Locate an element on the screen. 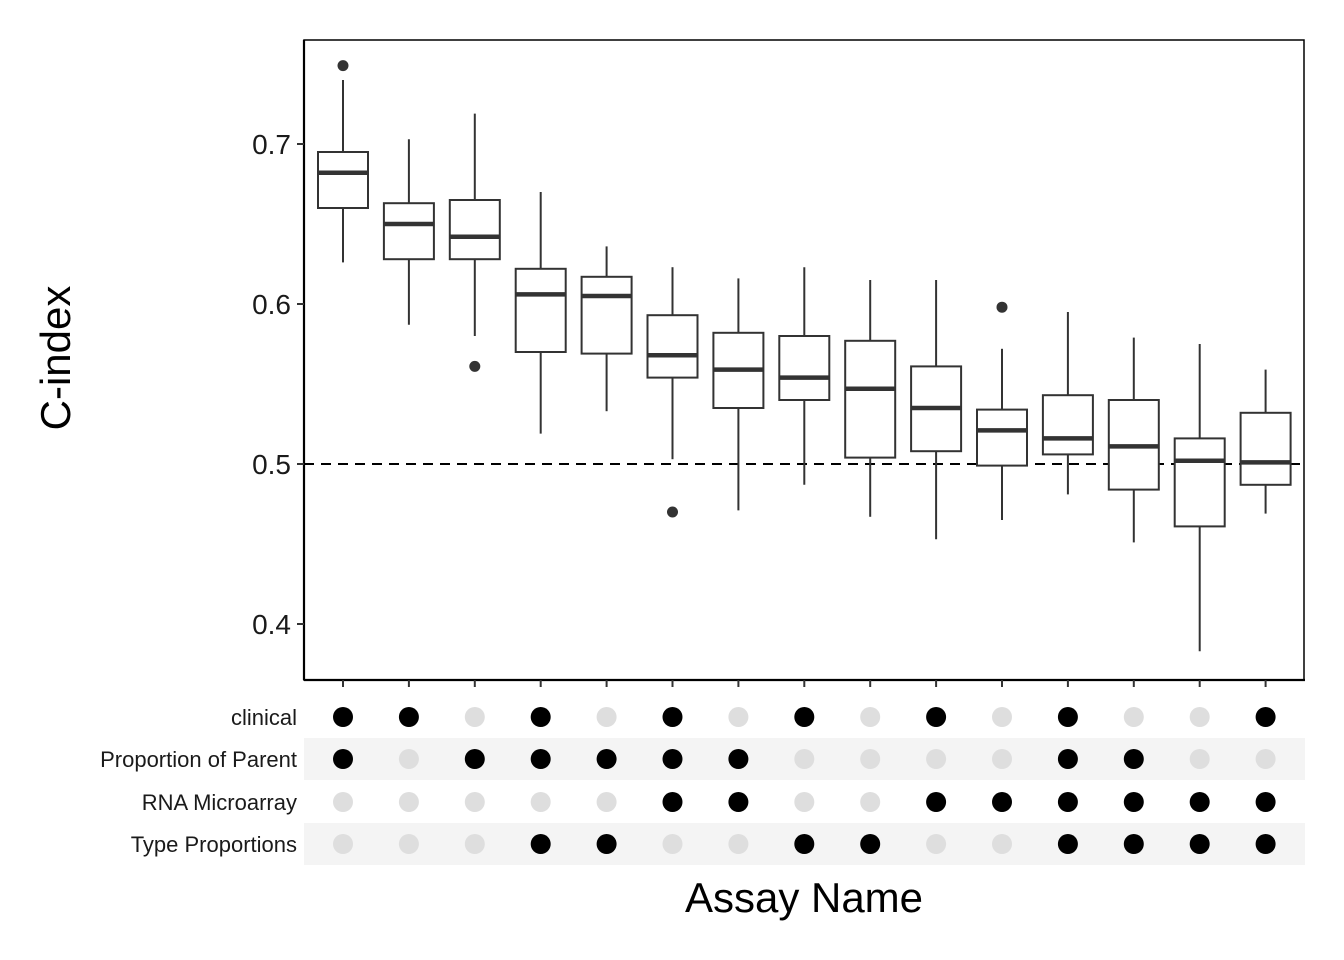  matrix-row-label: RNA Microarray is located at coordinates (219, 802).